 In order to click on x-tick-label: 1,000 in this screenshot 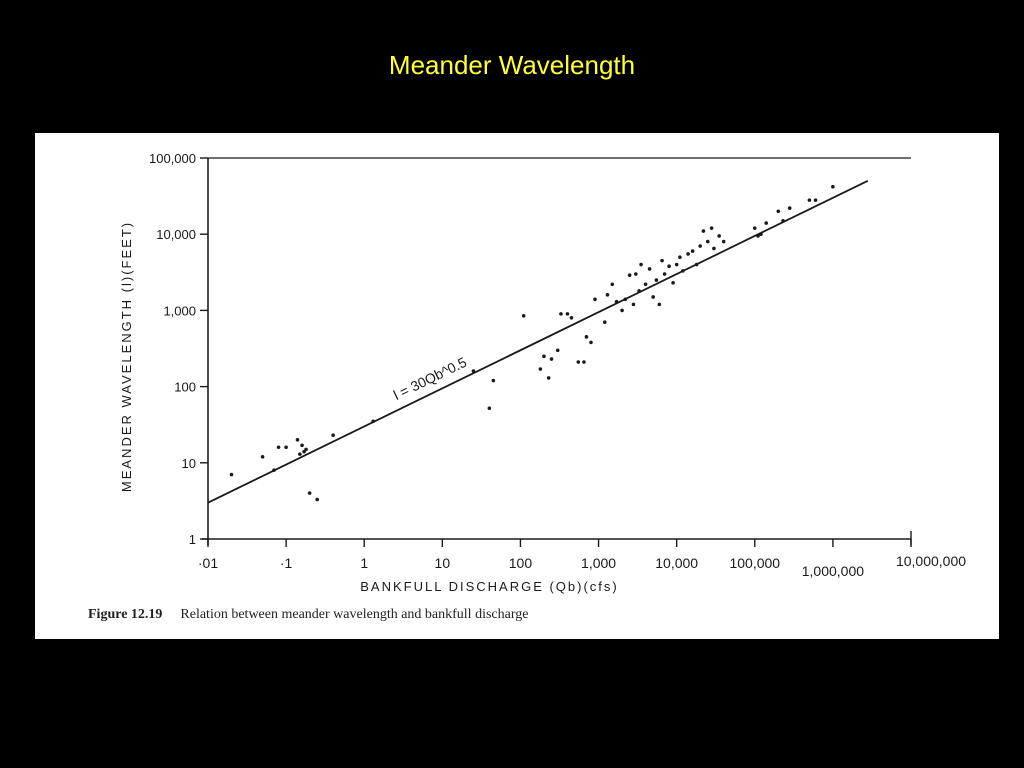, I will do `click(598, 563)`.